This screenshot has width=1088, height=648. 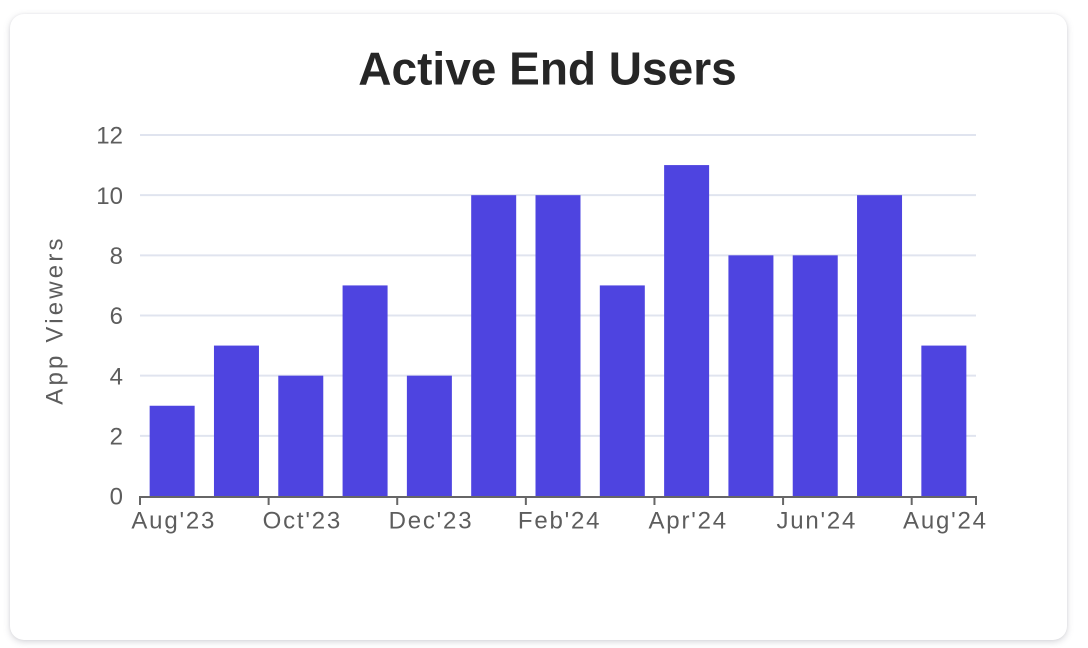 What do you see at coordinates (116, 497) in the screenshot?
I see `svg-text: 0` at bounding box center [116, 497].